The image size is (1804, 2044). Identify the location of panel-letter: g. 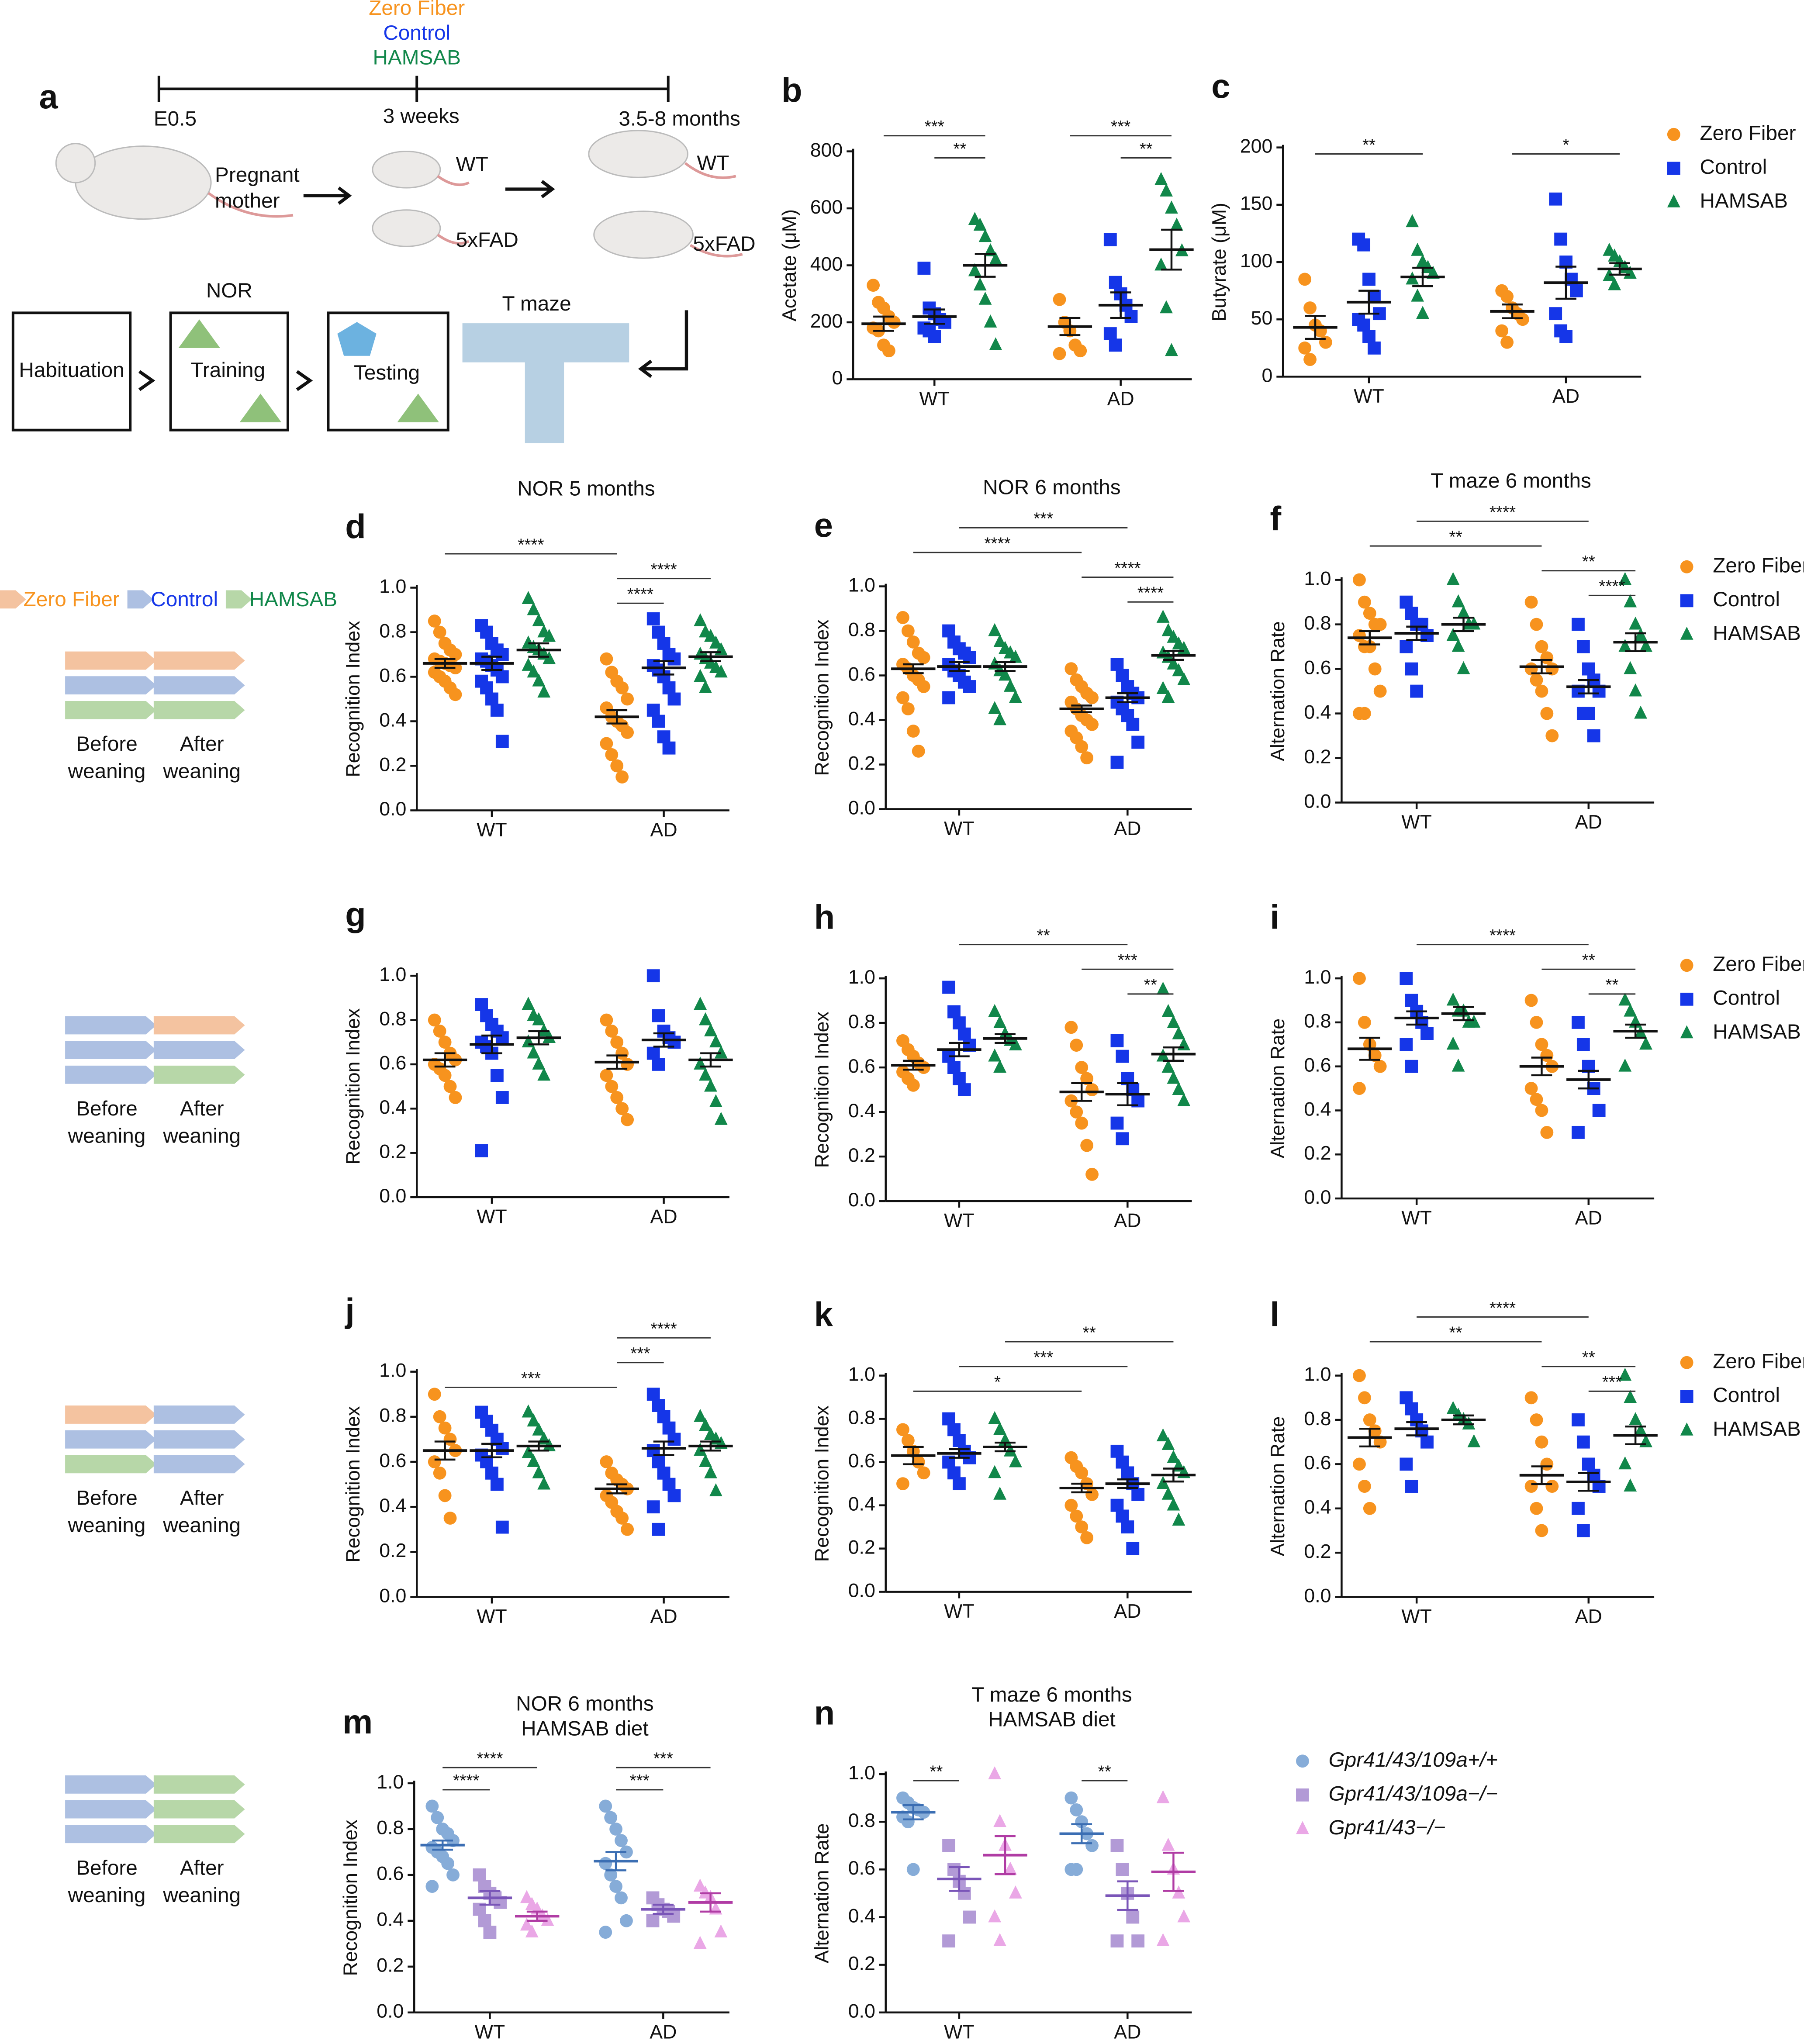
(355, 915).